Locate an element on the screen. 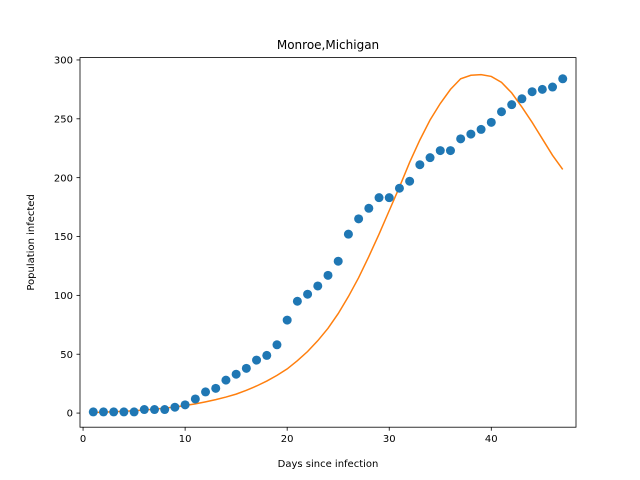  x-axis-label: Days since infection is located at coordinates (328, 464).